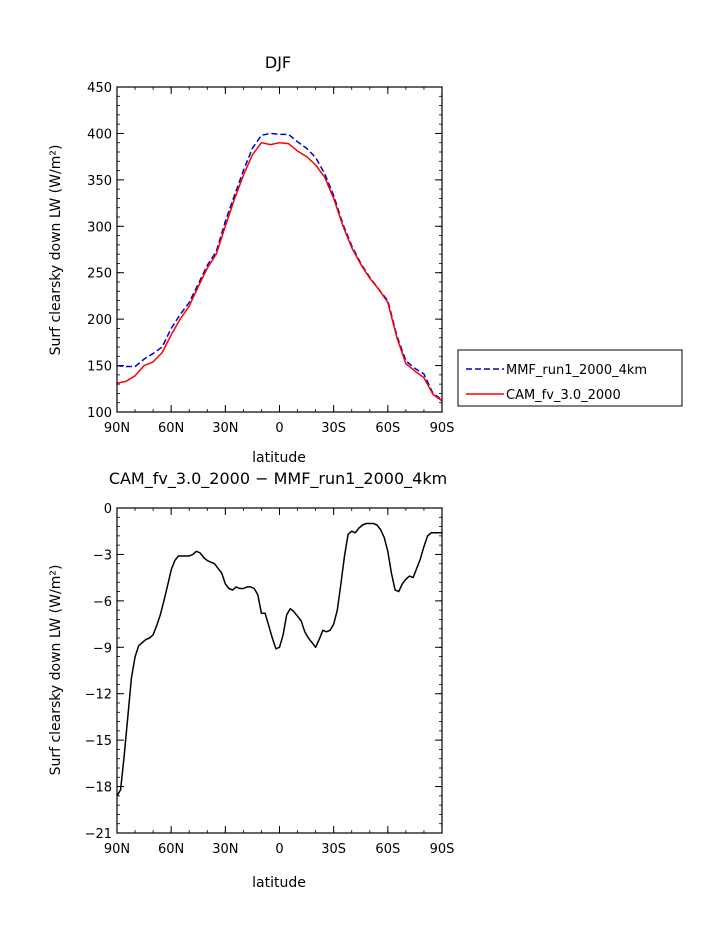 The height and width of the screenshot is (935, 723). I want to click on top-chart-ytick-label: 100, so click(99, 413).